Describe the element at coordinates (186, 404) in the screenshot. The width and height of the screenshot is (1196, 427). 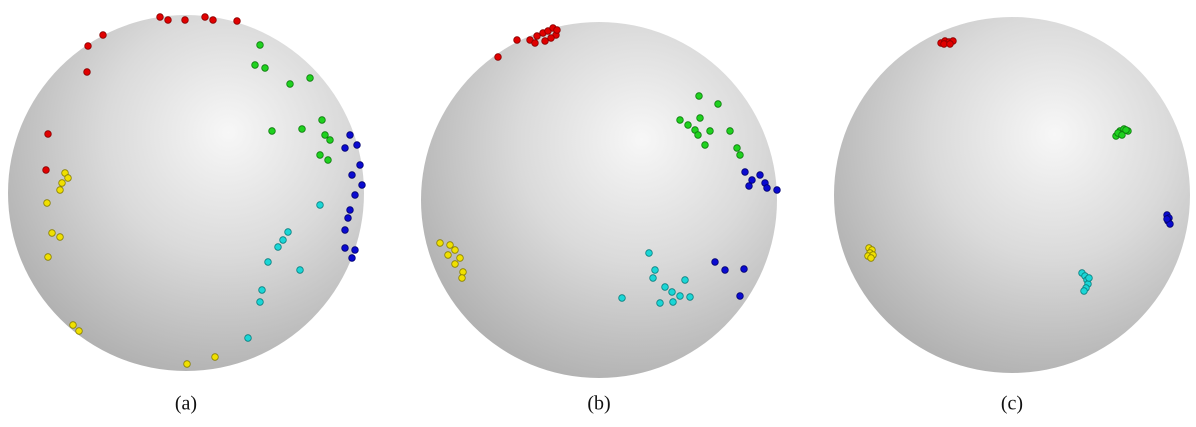
I see `panel-label: (a)` at that location.